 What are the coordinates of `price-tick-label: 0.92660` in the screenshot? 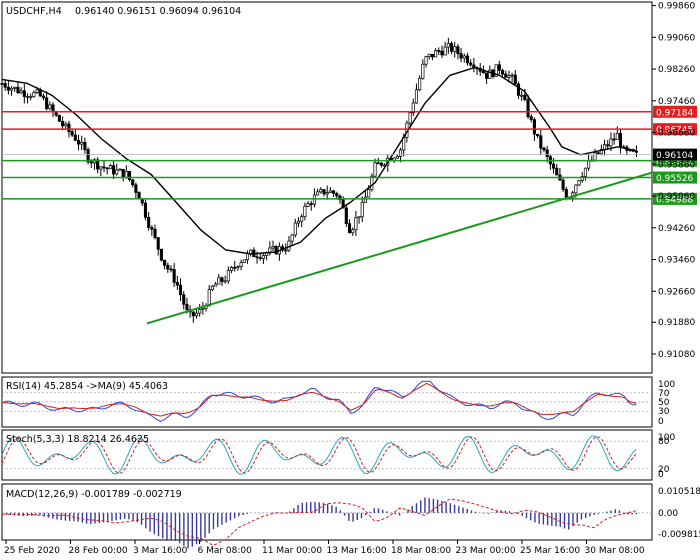 It's located at (676, 292).